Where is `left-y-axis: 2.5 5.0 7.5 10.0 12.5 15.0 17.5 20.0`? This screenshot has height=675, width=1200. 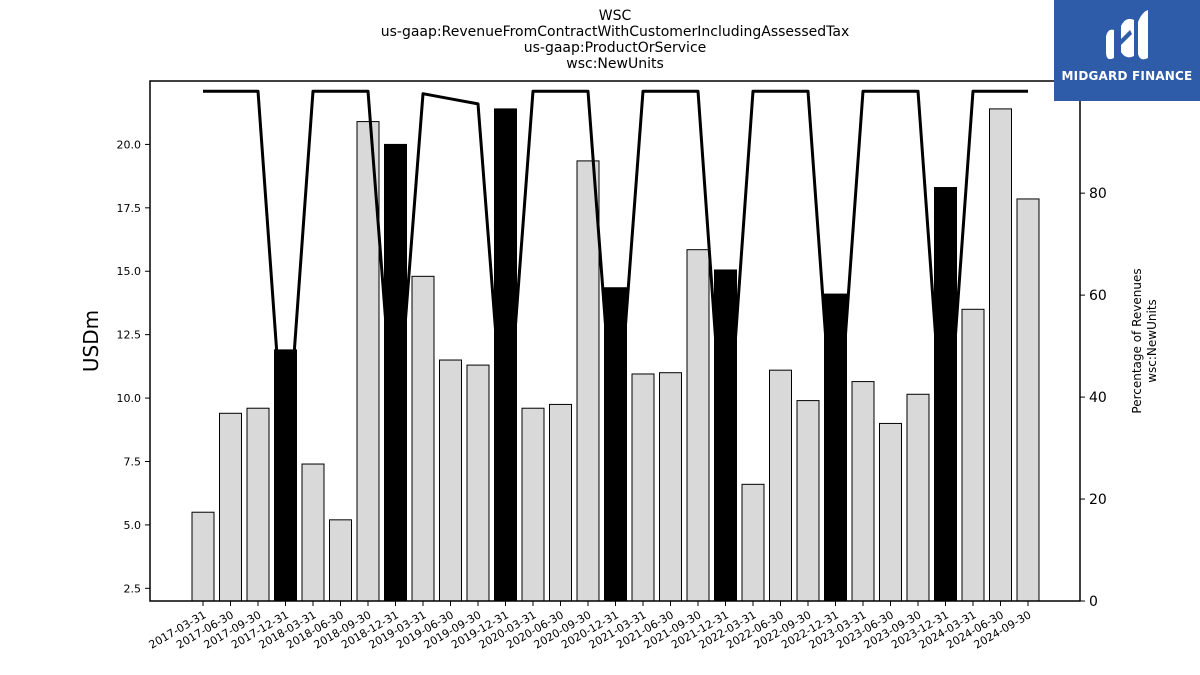
left-y-axis: 2.5 5.0 7.5 10.0 12.5 15.0 17.5 20.0 is located at coordinates (133, 366).